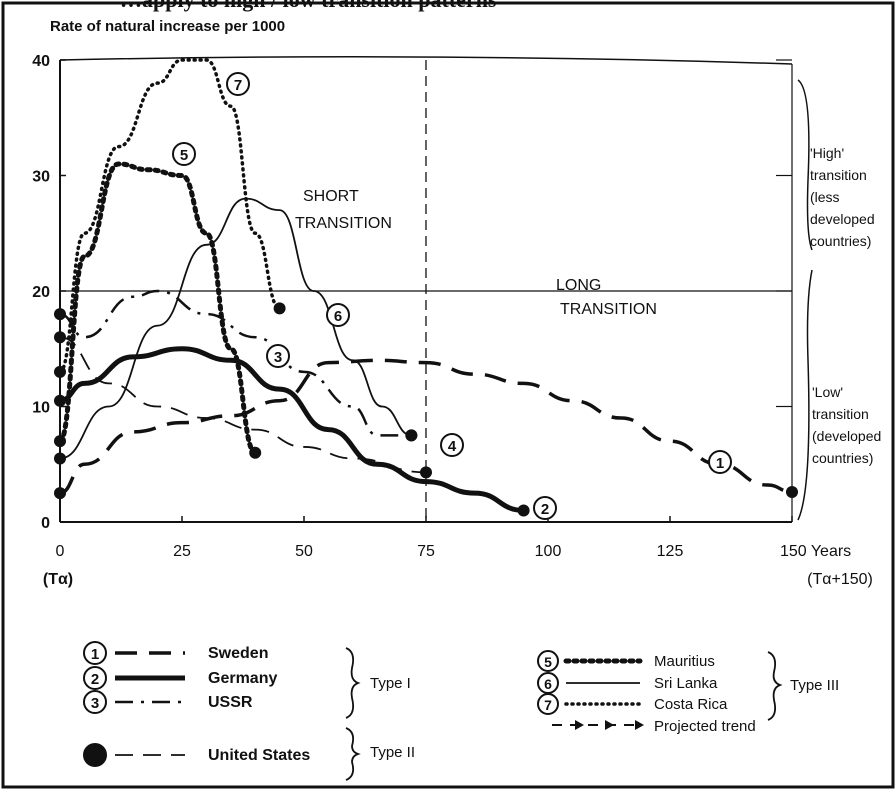 This screenshot has width=896, height=790. I want to click on legend-brace-type1, so click(353, 683).